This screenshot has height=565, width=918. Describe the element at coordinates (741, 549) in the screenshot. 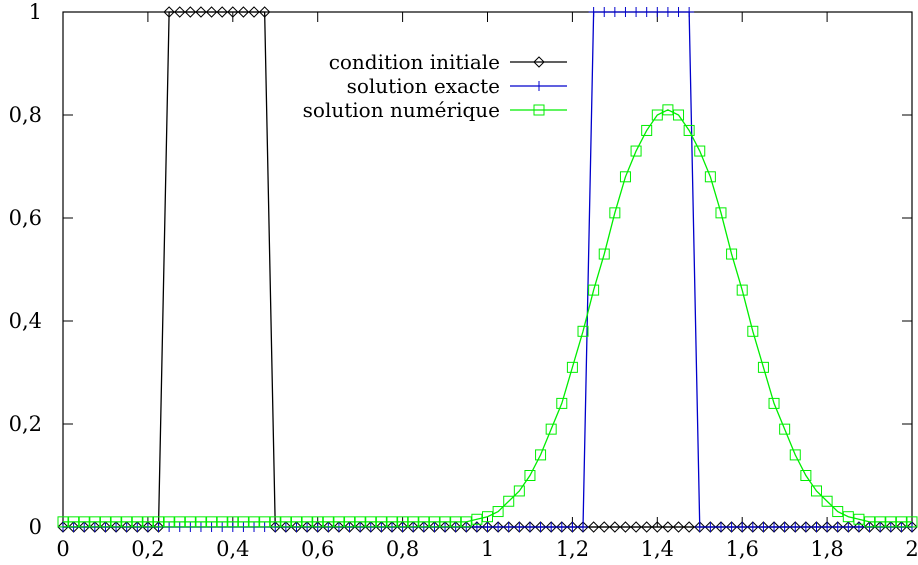

I see `x-tick-label: 1,6` at that location.